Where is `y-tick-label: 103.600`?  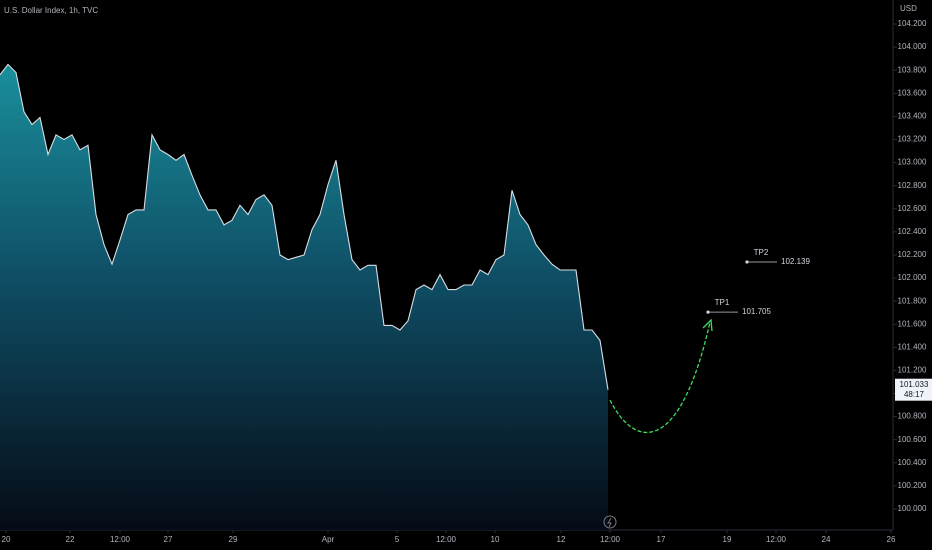 y-tick-label: 103.600 is located at coordinates (912, 92).